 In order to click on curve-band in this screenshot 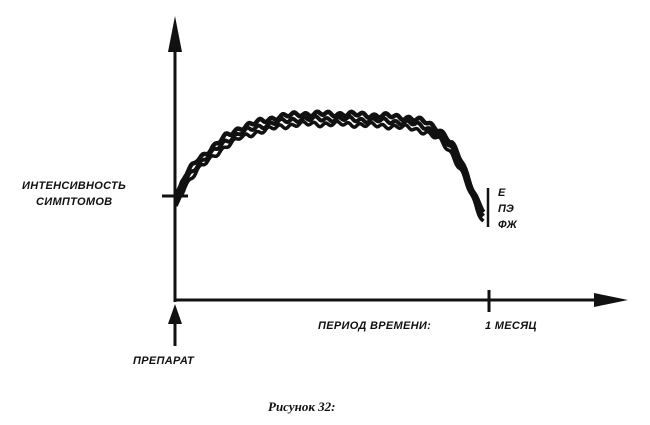, I will do `click(329, 166)`.